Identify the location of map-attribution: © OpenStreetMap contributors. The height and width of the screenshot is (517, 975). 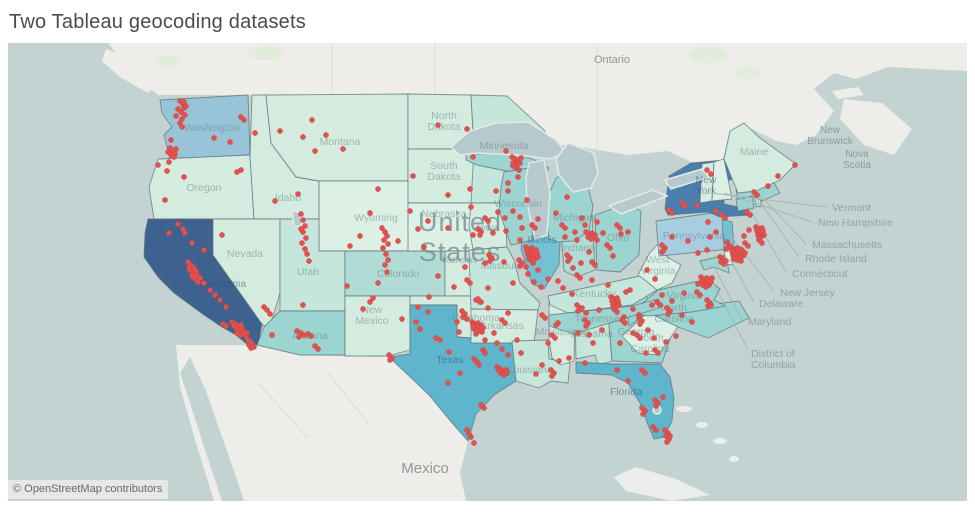
(88, 489).